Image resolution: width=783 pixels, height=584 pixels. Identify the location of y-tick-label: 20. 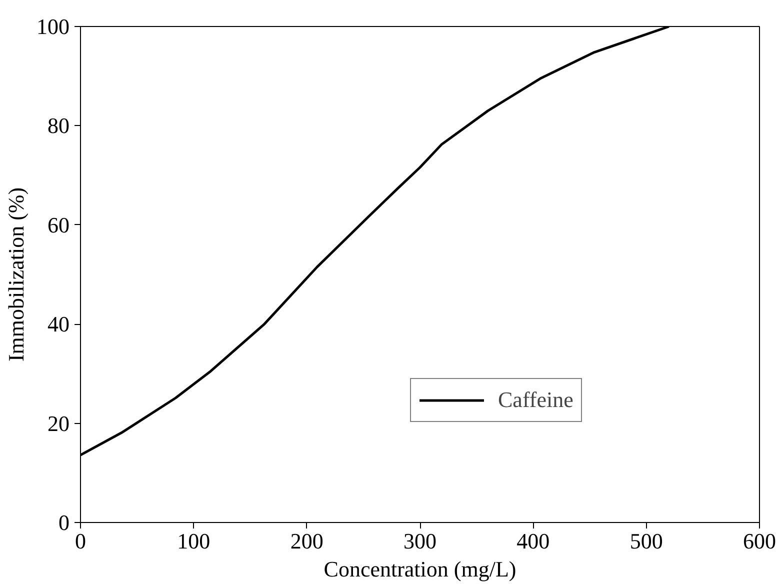
(59, 423).